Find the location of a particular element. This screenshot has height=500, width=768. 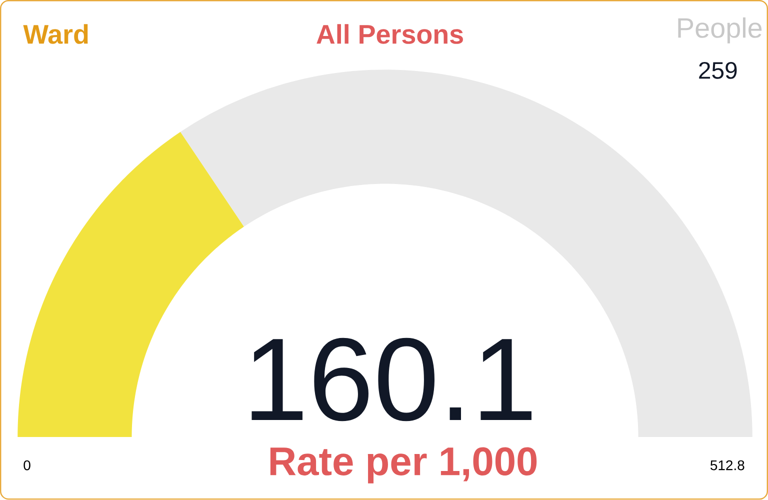

chart-title: All Persons is located at coordinates (389, 34).